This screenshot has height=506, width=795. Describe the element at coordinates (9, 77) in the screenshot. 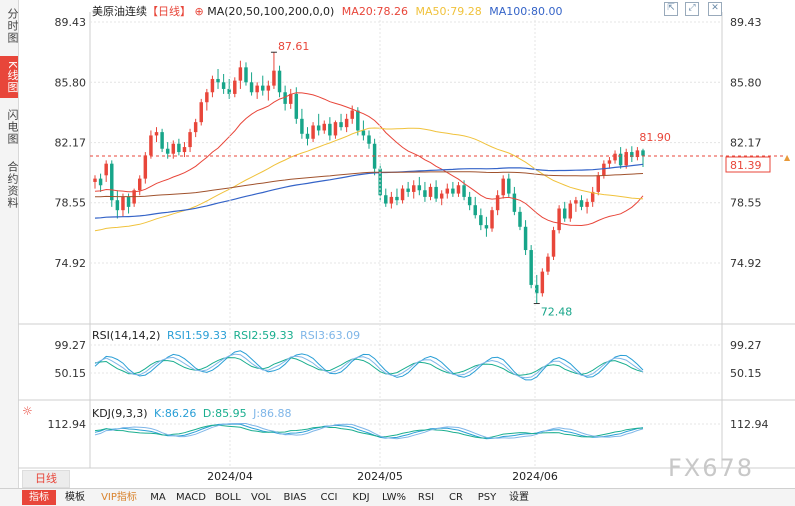

I see `sidebar-tab-1: K线图` at that location.